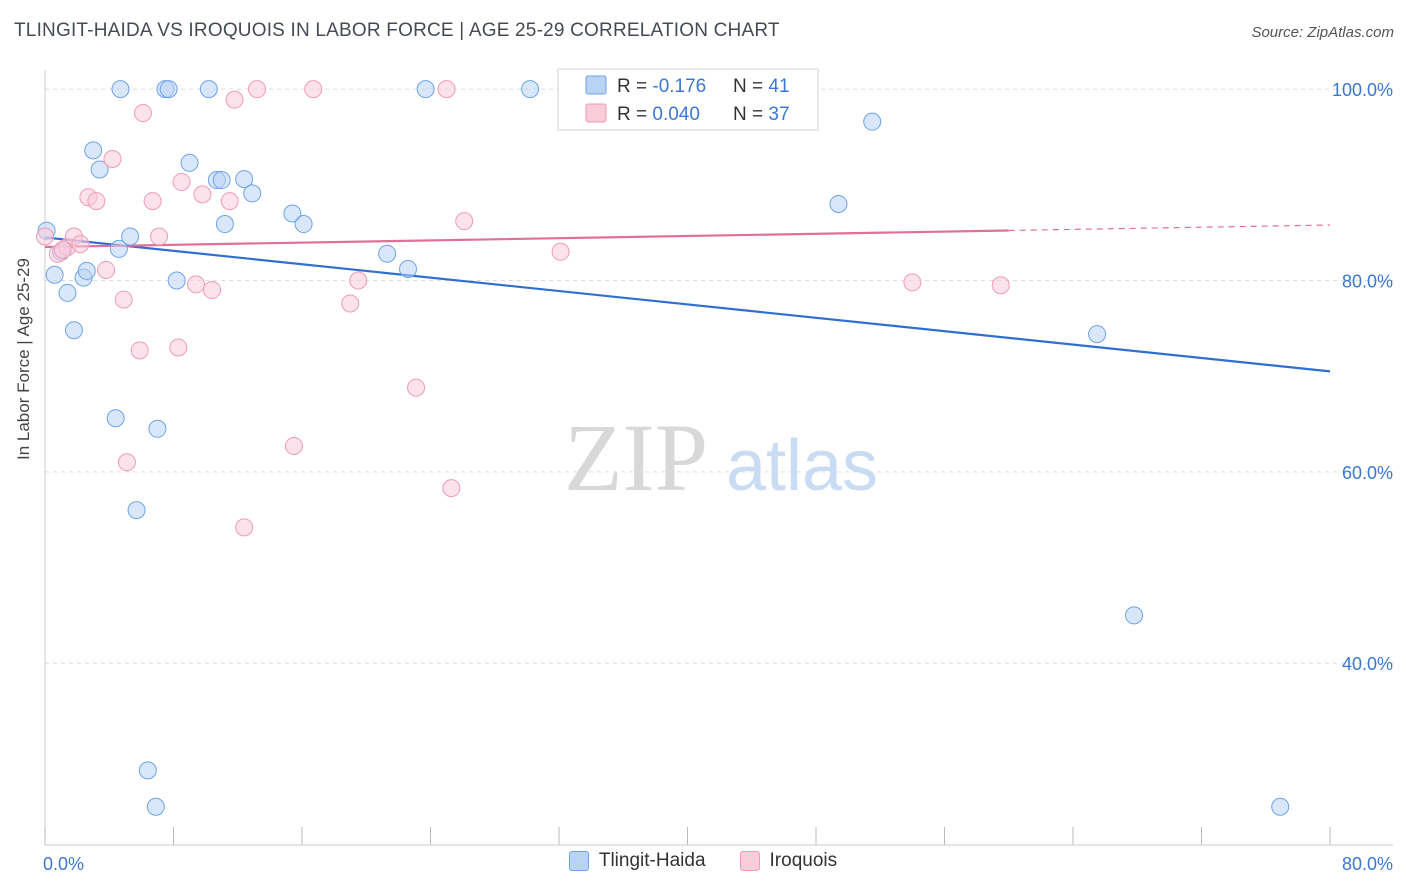 This screenshot has width=1406, height=892. I want to click on legend-r-value-1: -0.176, so click(679, 86).